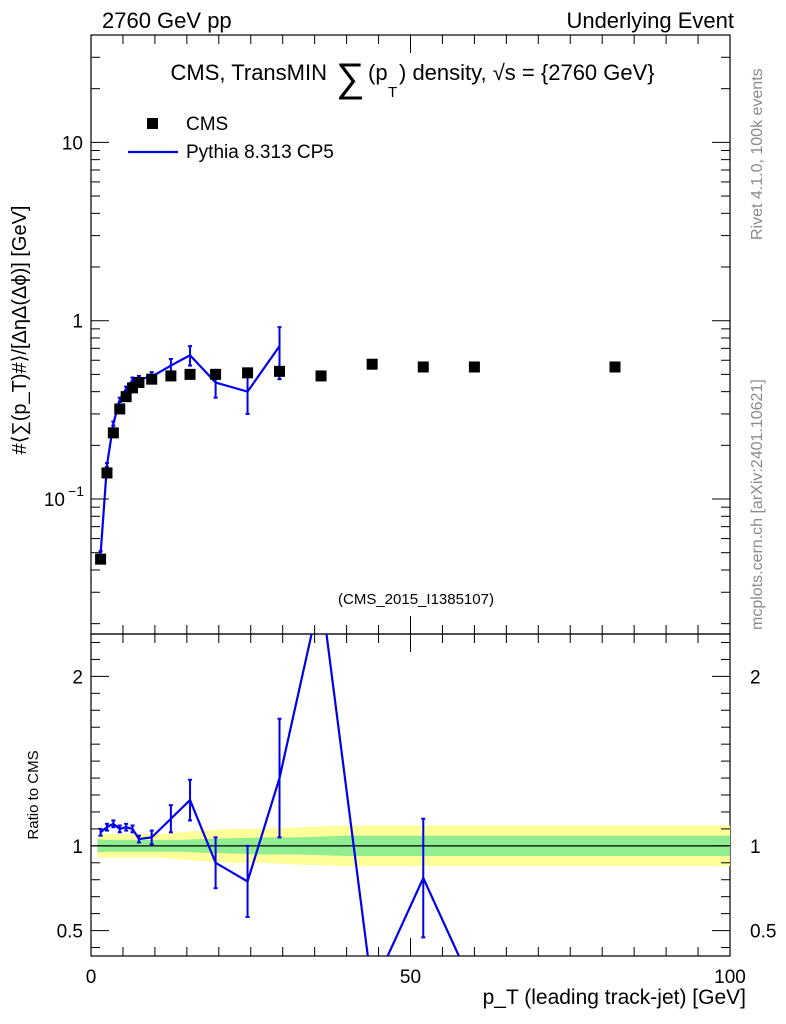 This screenshot has width=786, height=1024. Describe the element at coordinates (77, 677) in the screenshot. I see `ratio-y-tick-label: 2` at that location.